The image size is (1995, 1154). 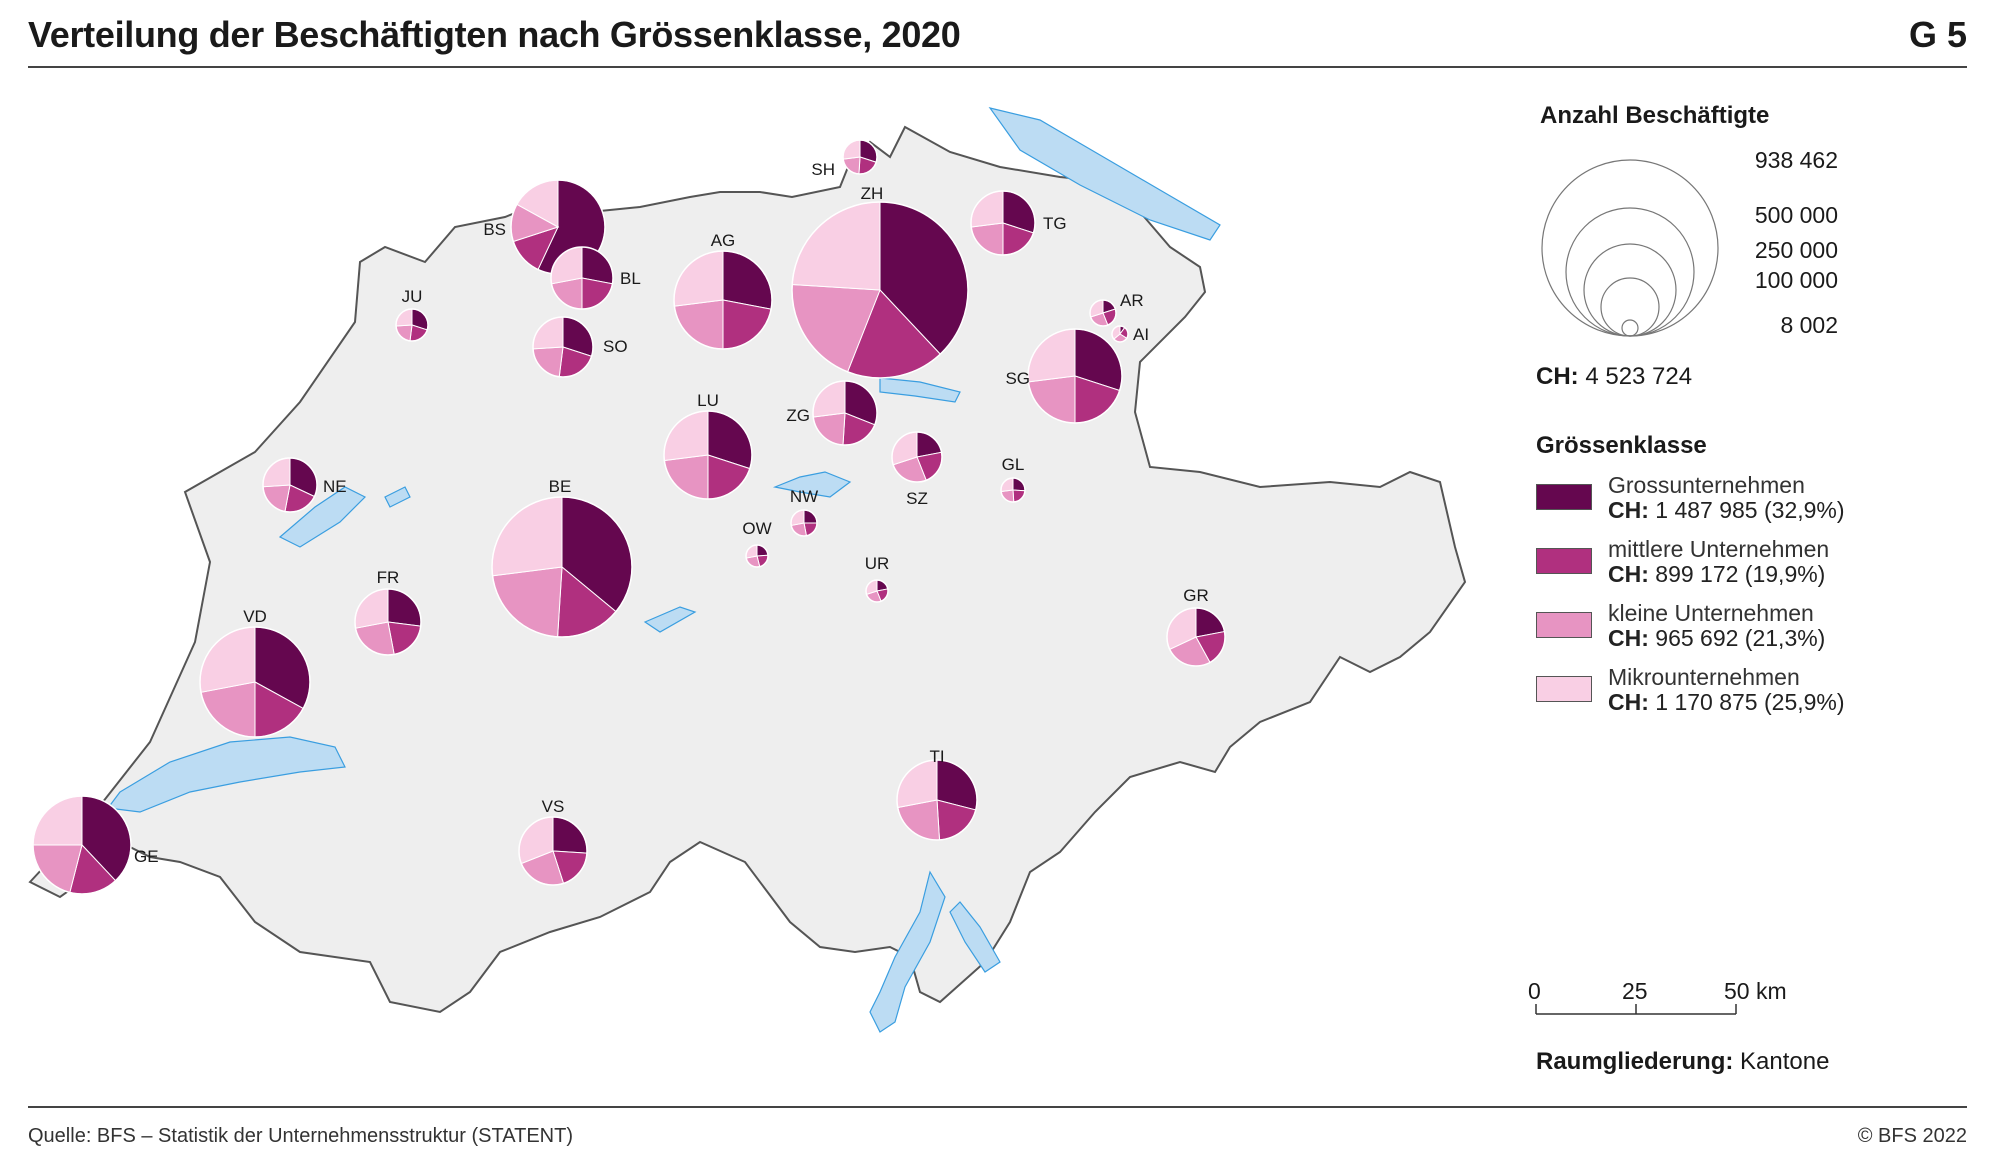 I want to click on pie-bl, so click(x=582, y=278).